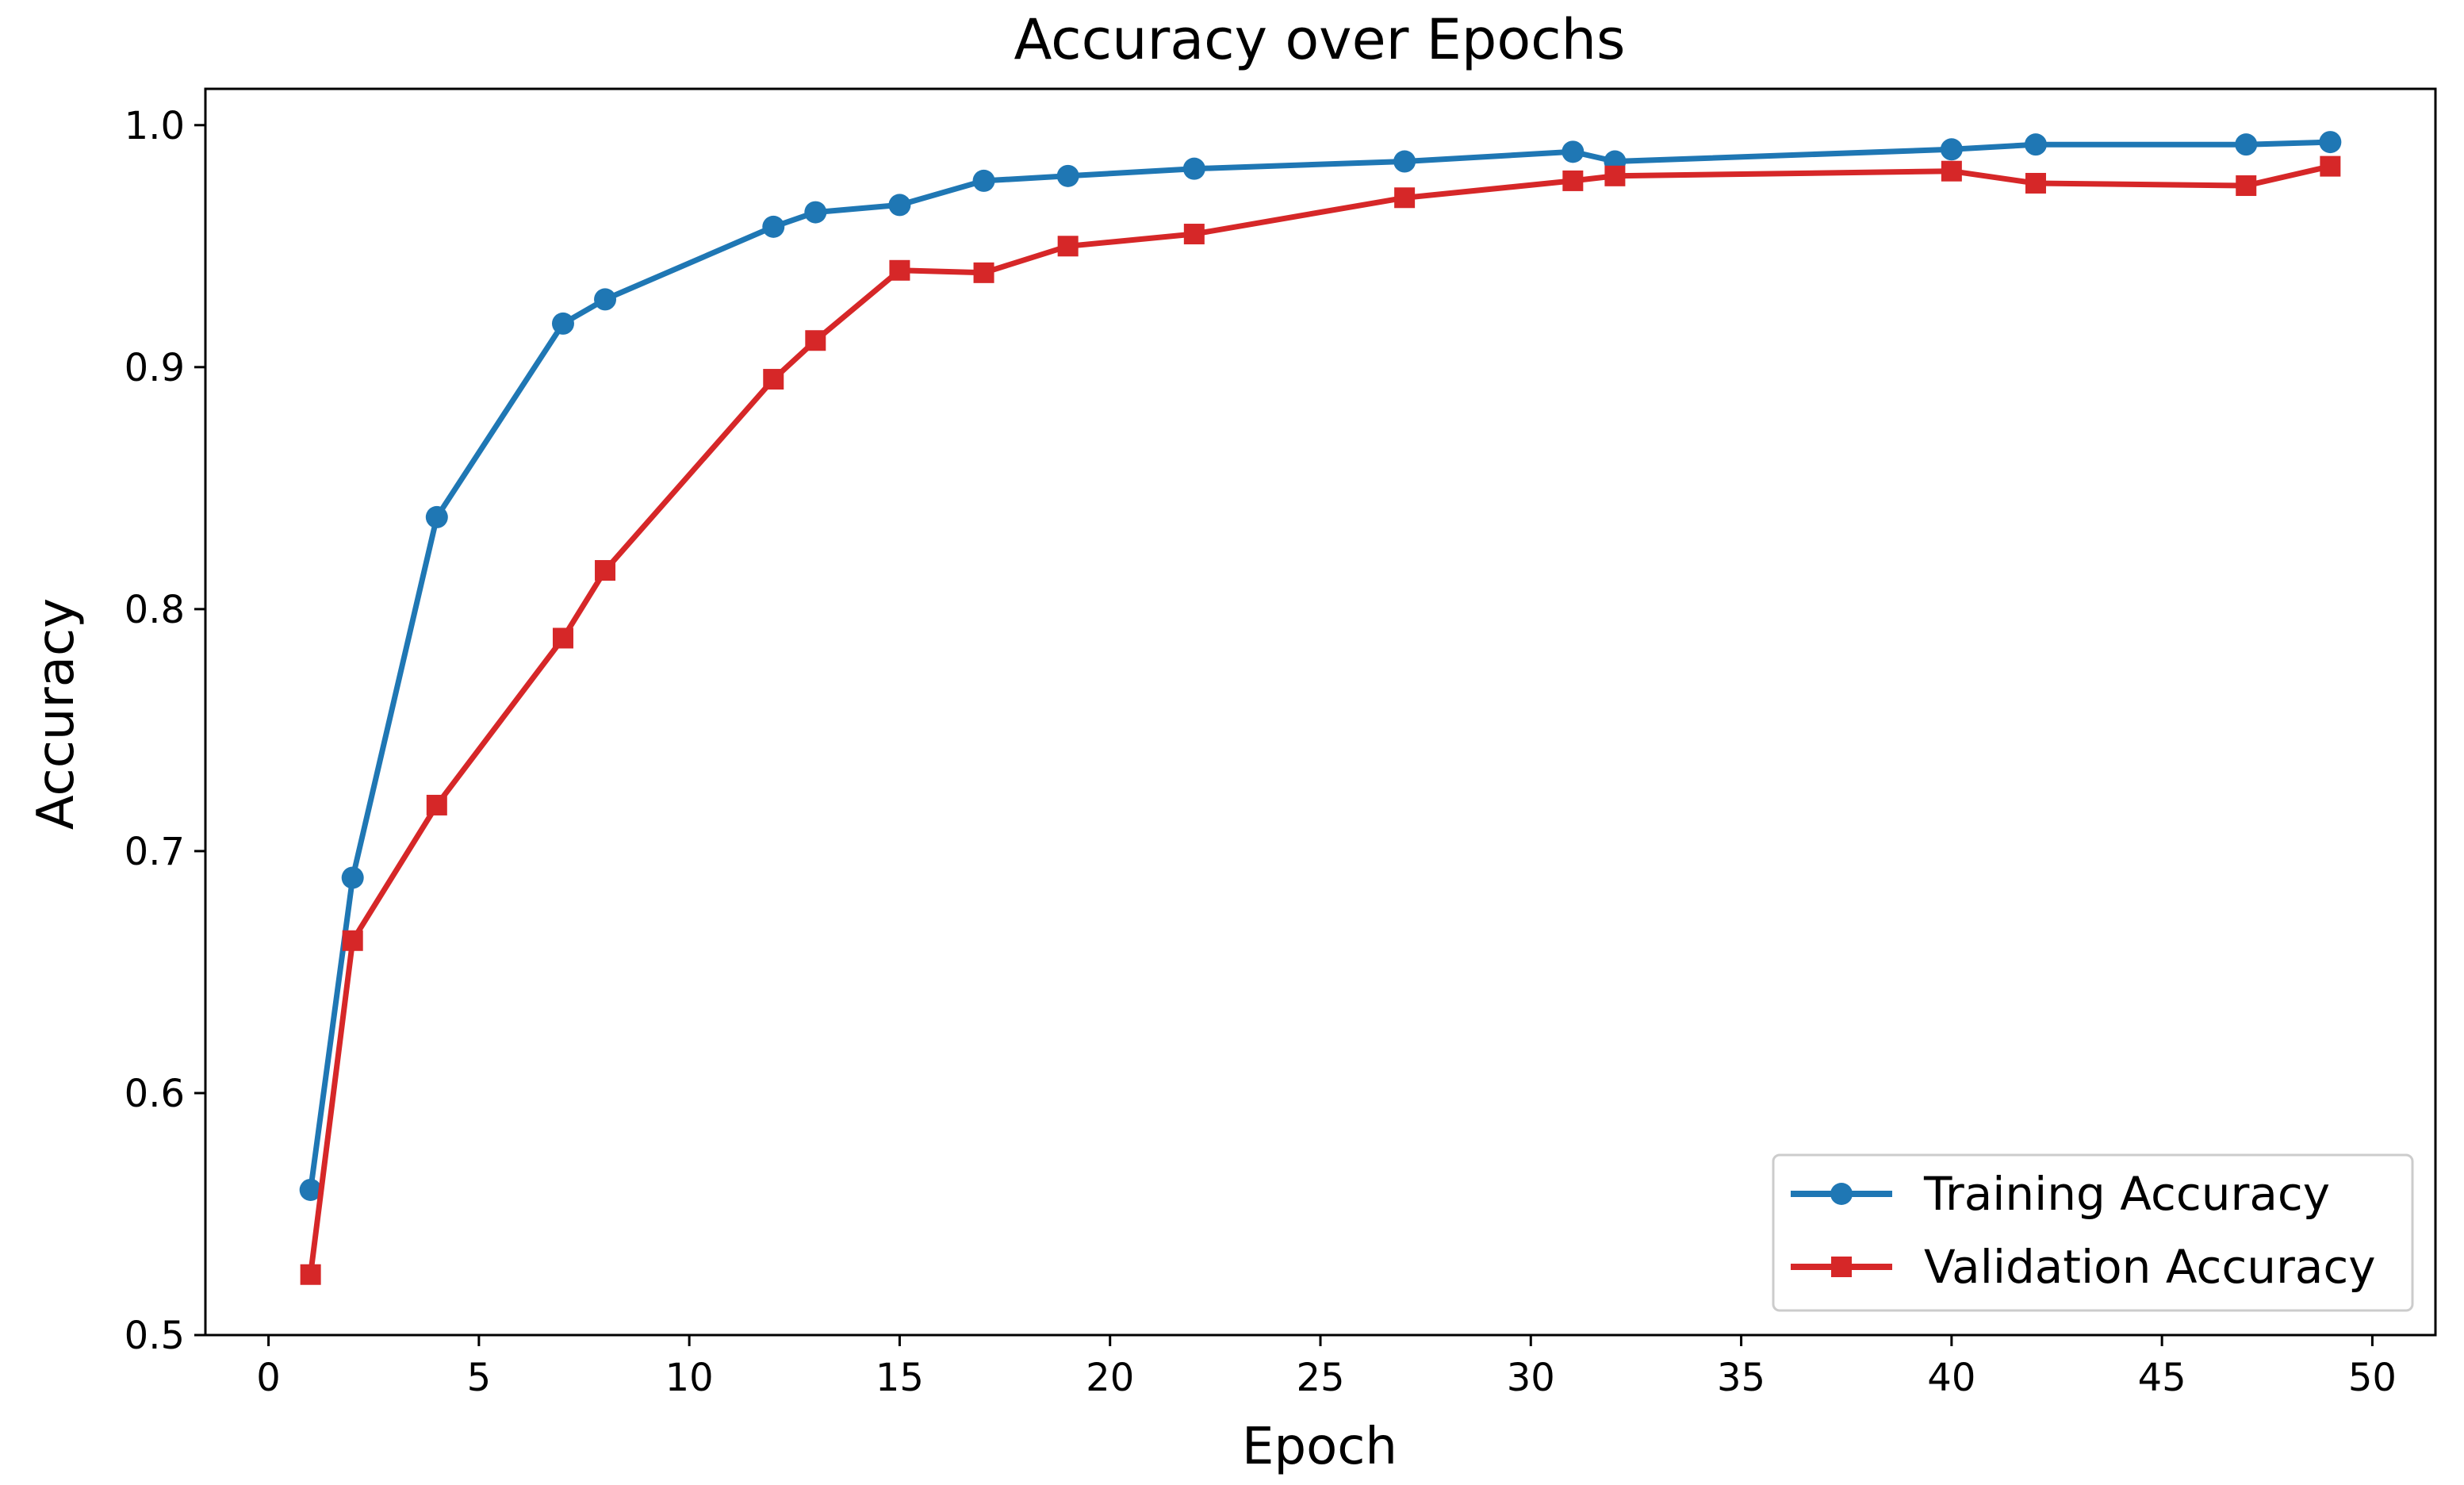 This screenshot has width=2464, height=1485. What do you see at coordinates (1841, 1267) in the screenshot?
I see `legend-marker-validation` at bounding box center [1841, 1267].